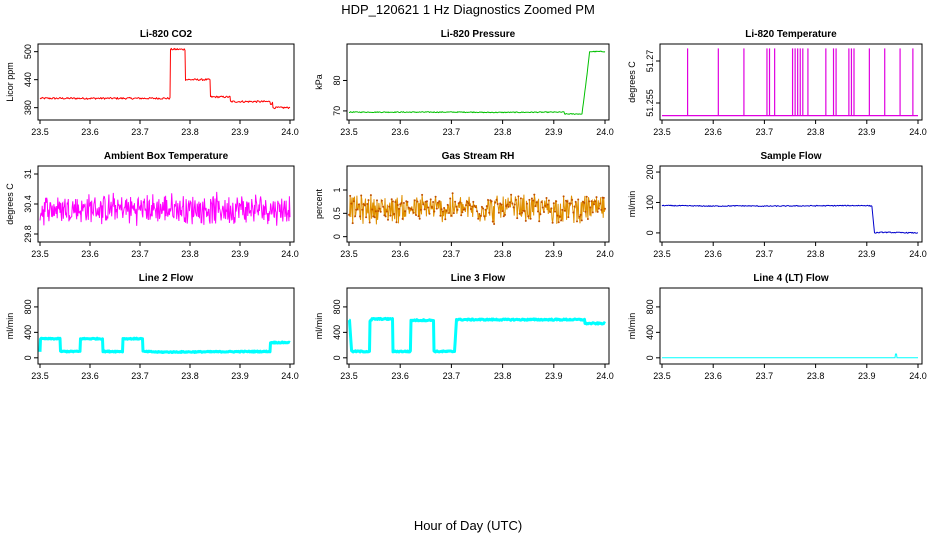 Image resolution: width=936 pixels, height=540 pixels. I want to click on y-axis-label: ml/min, so click(632, 204).